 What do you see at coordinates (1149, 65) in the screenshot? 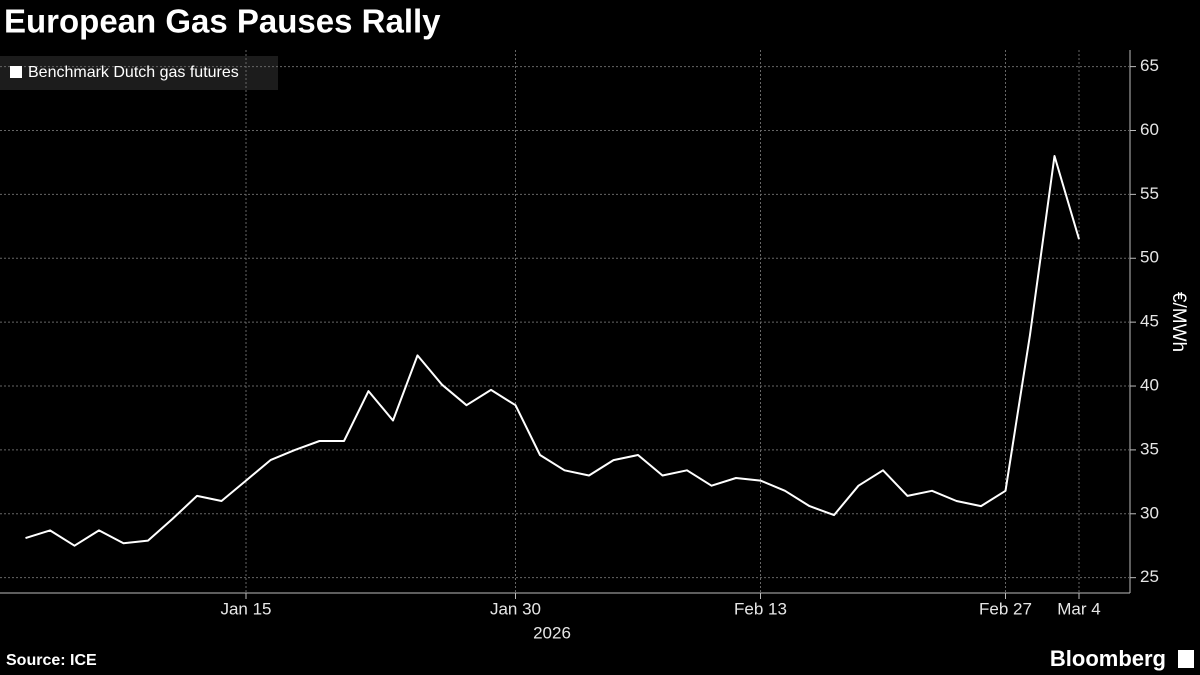
I see `y-tick-label: 65` at bounding box center [1149, 65].